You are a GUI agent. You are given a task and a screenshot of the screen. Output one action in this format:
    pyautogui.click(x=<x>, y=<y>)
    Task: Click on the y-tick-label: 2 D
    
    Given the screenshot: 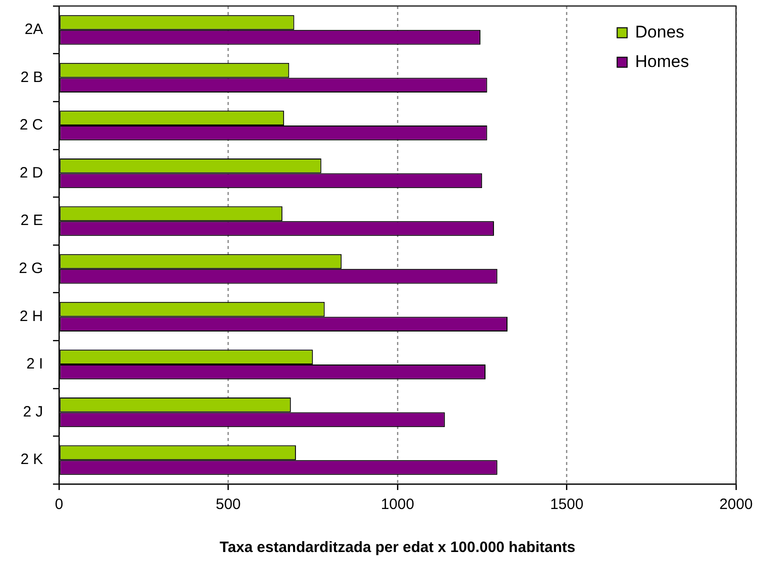 What is the action you would take?
    pyautogui.click(x=32, y=173)
    